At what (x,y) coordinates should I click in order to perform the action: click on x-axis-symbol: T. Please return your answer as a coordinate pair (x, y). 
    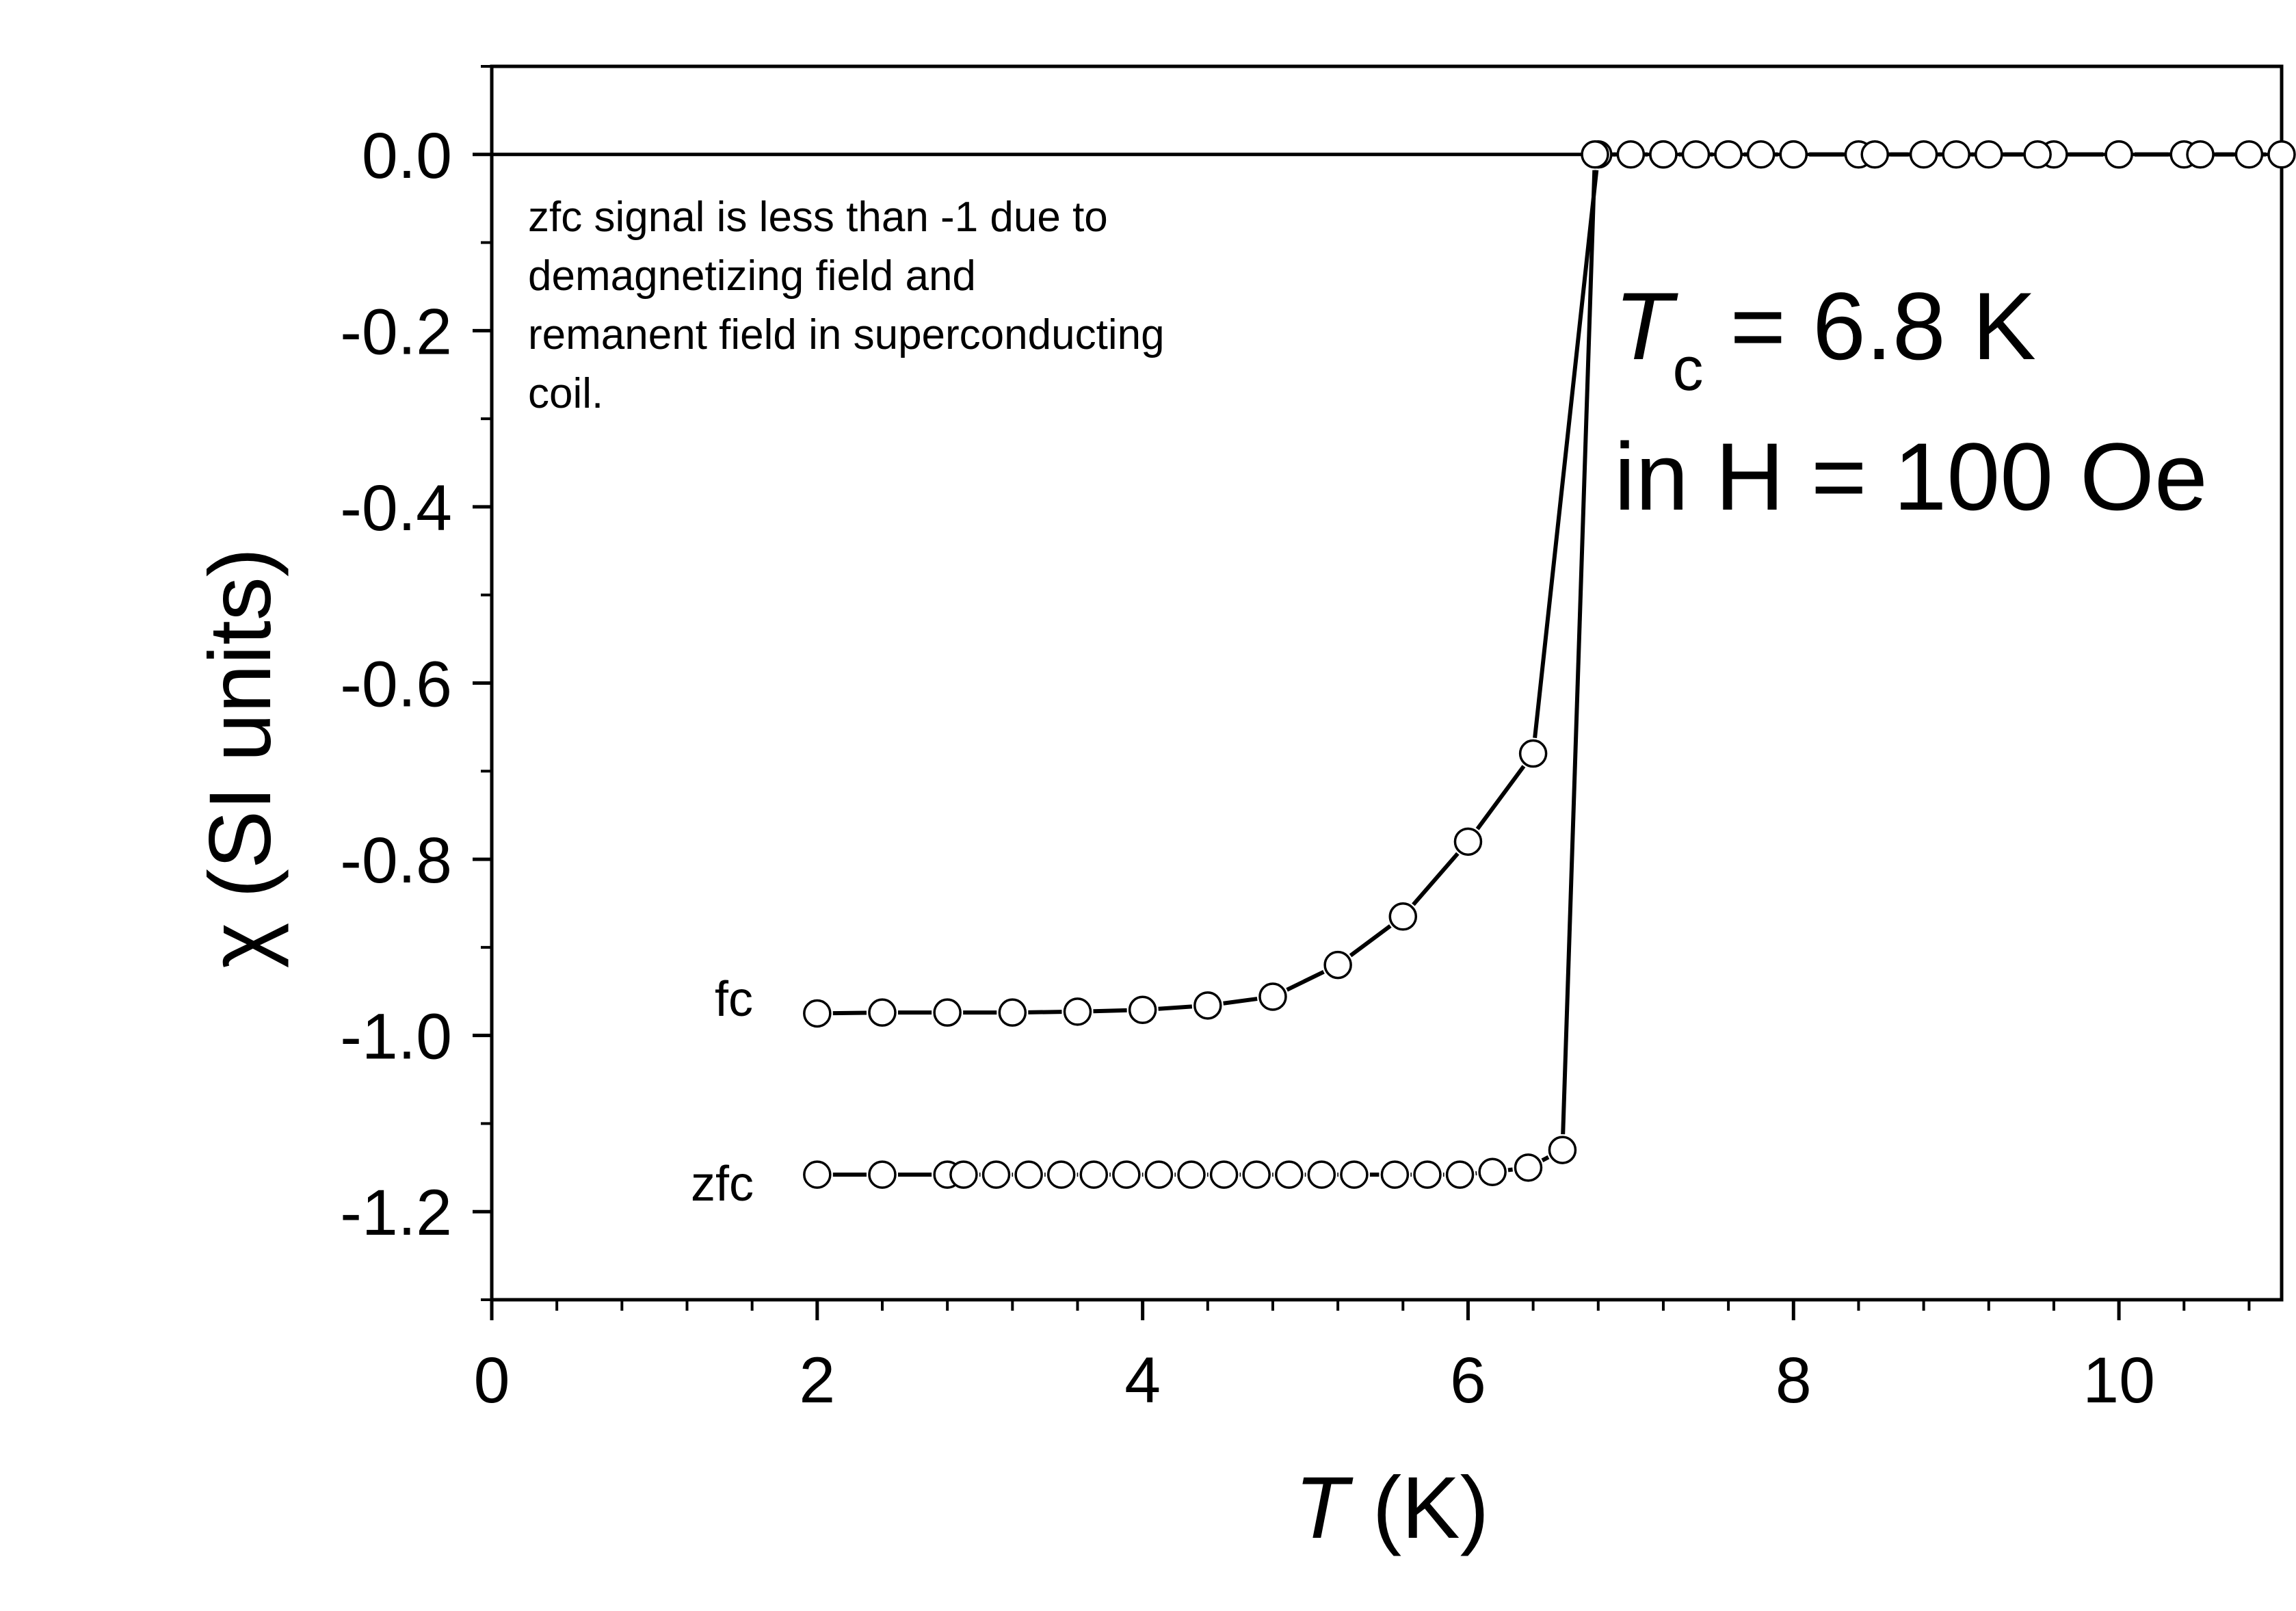
    Looking at the image, I should click on (1324, 1508).